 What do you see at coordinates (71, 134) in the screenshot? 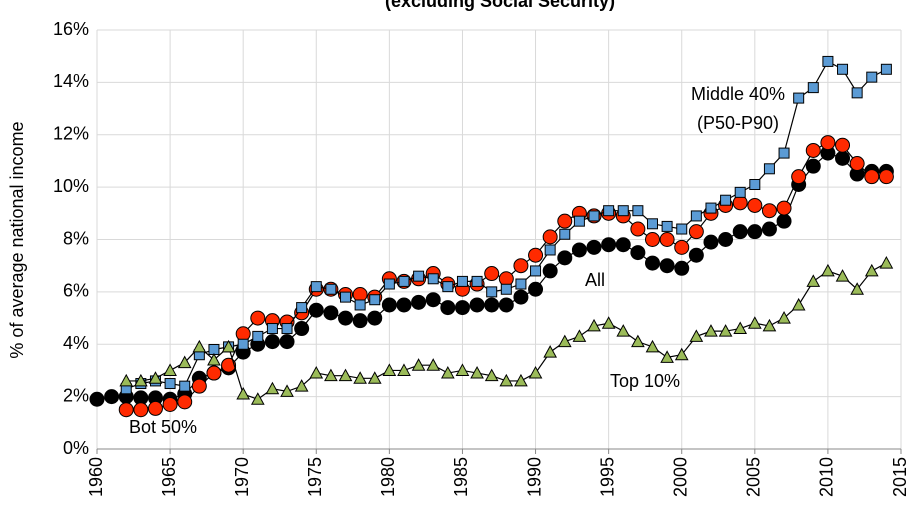
I see `y-tick-label: 12%` at bounding box center [71, 134].